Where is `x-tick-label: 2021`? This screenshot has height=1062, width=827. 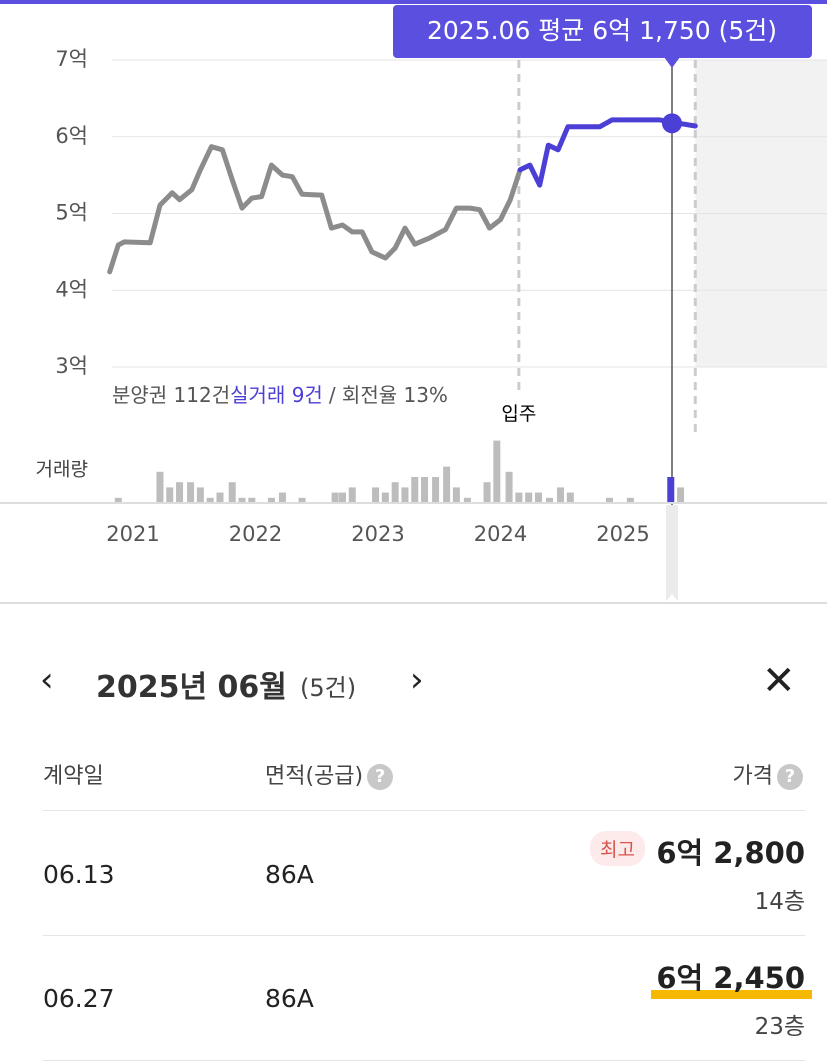
x-tick-label: 2021 is located at coordinates (132, 534).